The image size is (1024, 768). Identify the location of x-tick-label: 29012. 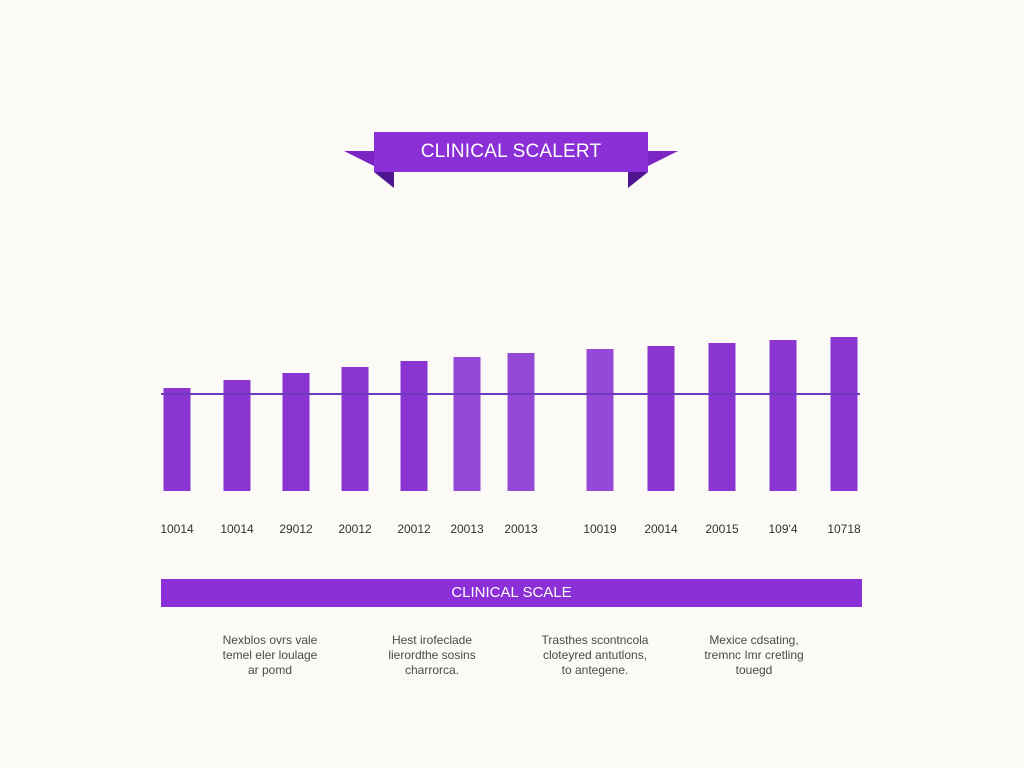
(296, 529).